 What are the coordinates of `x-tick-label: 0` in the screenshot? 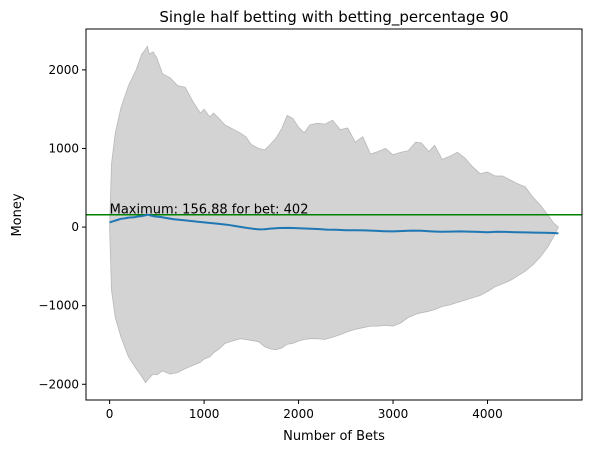 It's located at (110, 414).